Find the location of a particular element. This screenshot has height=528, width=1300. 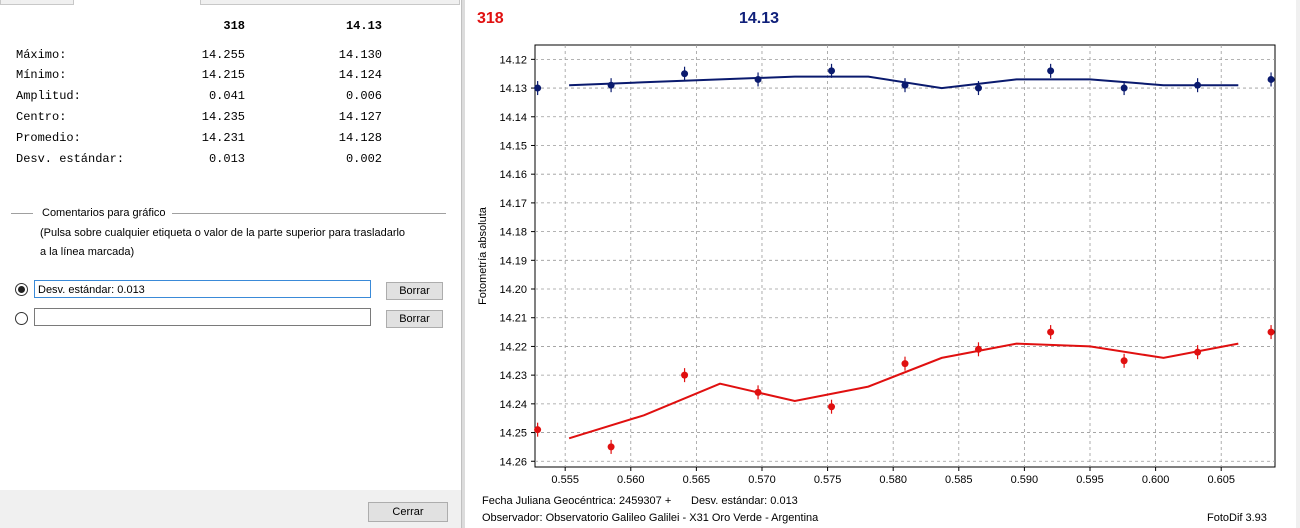

x-tick-label: 0.595 is located at coordinates (1090, 480).